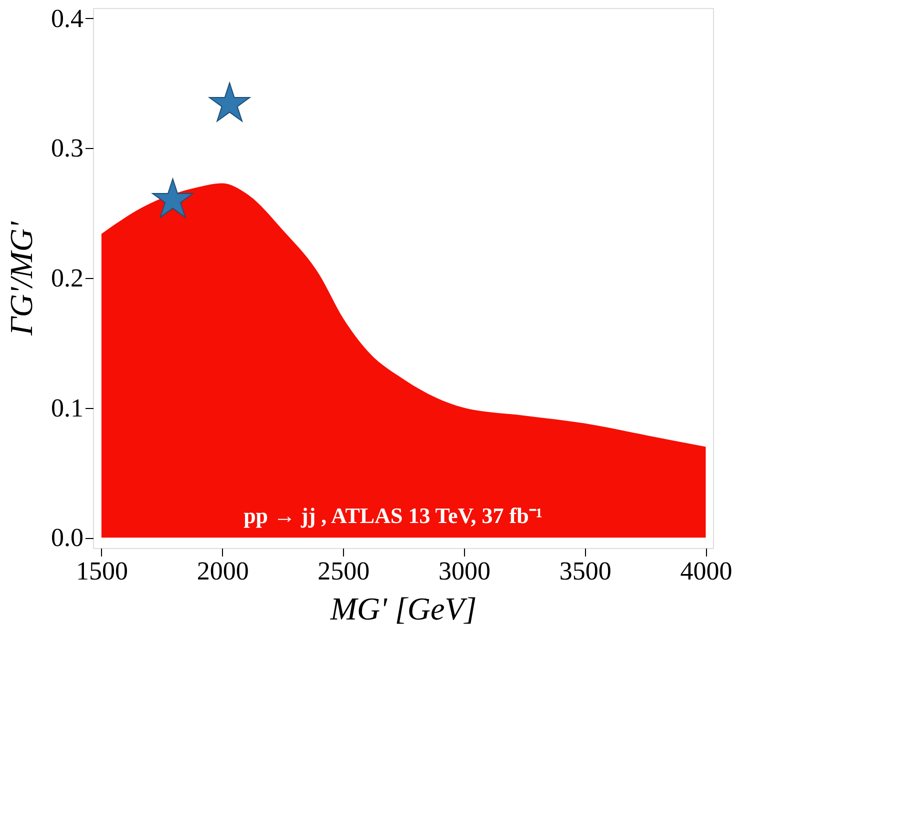 This screenshot has width=900, height=834. Describe the element at coordinates (222, 571) in the screenshot. I see `x-tick-label: 2000` at that location.